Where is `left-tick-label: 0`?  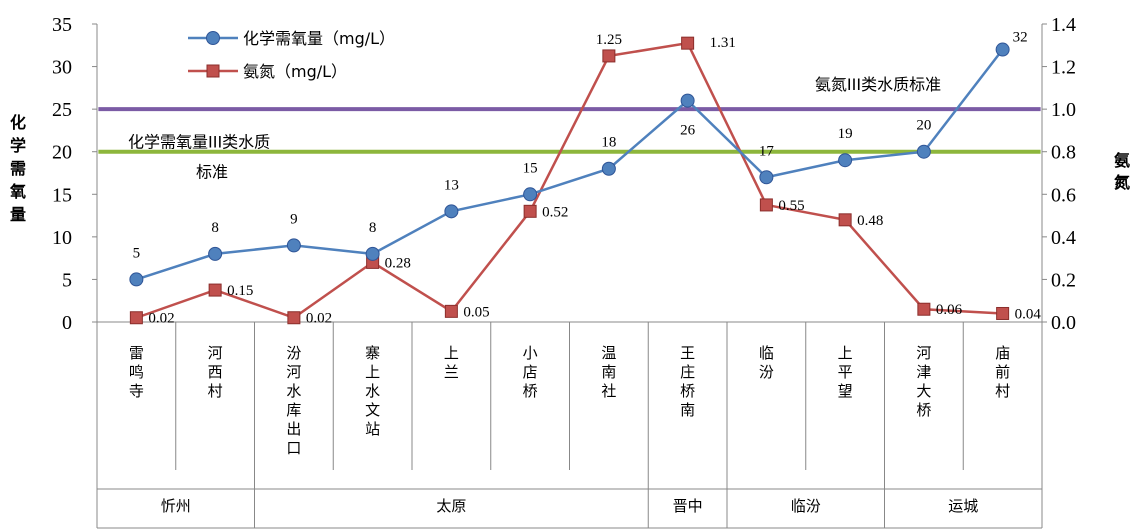 left-tick-label: 0 is located at coordinates (67, 323).